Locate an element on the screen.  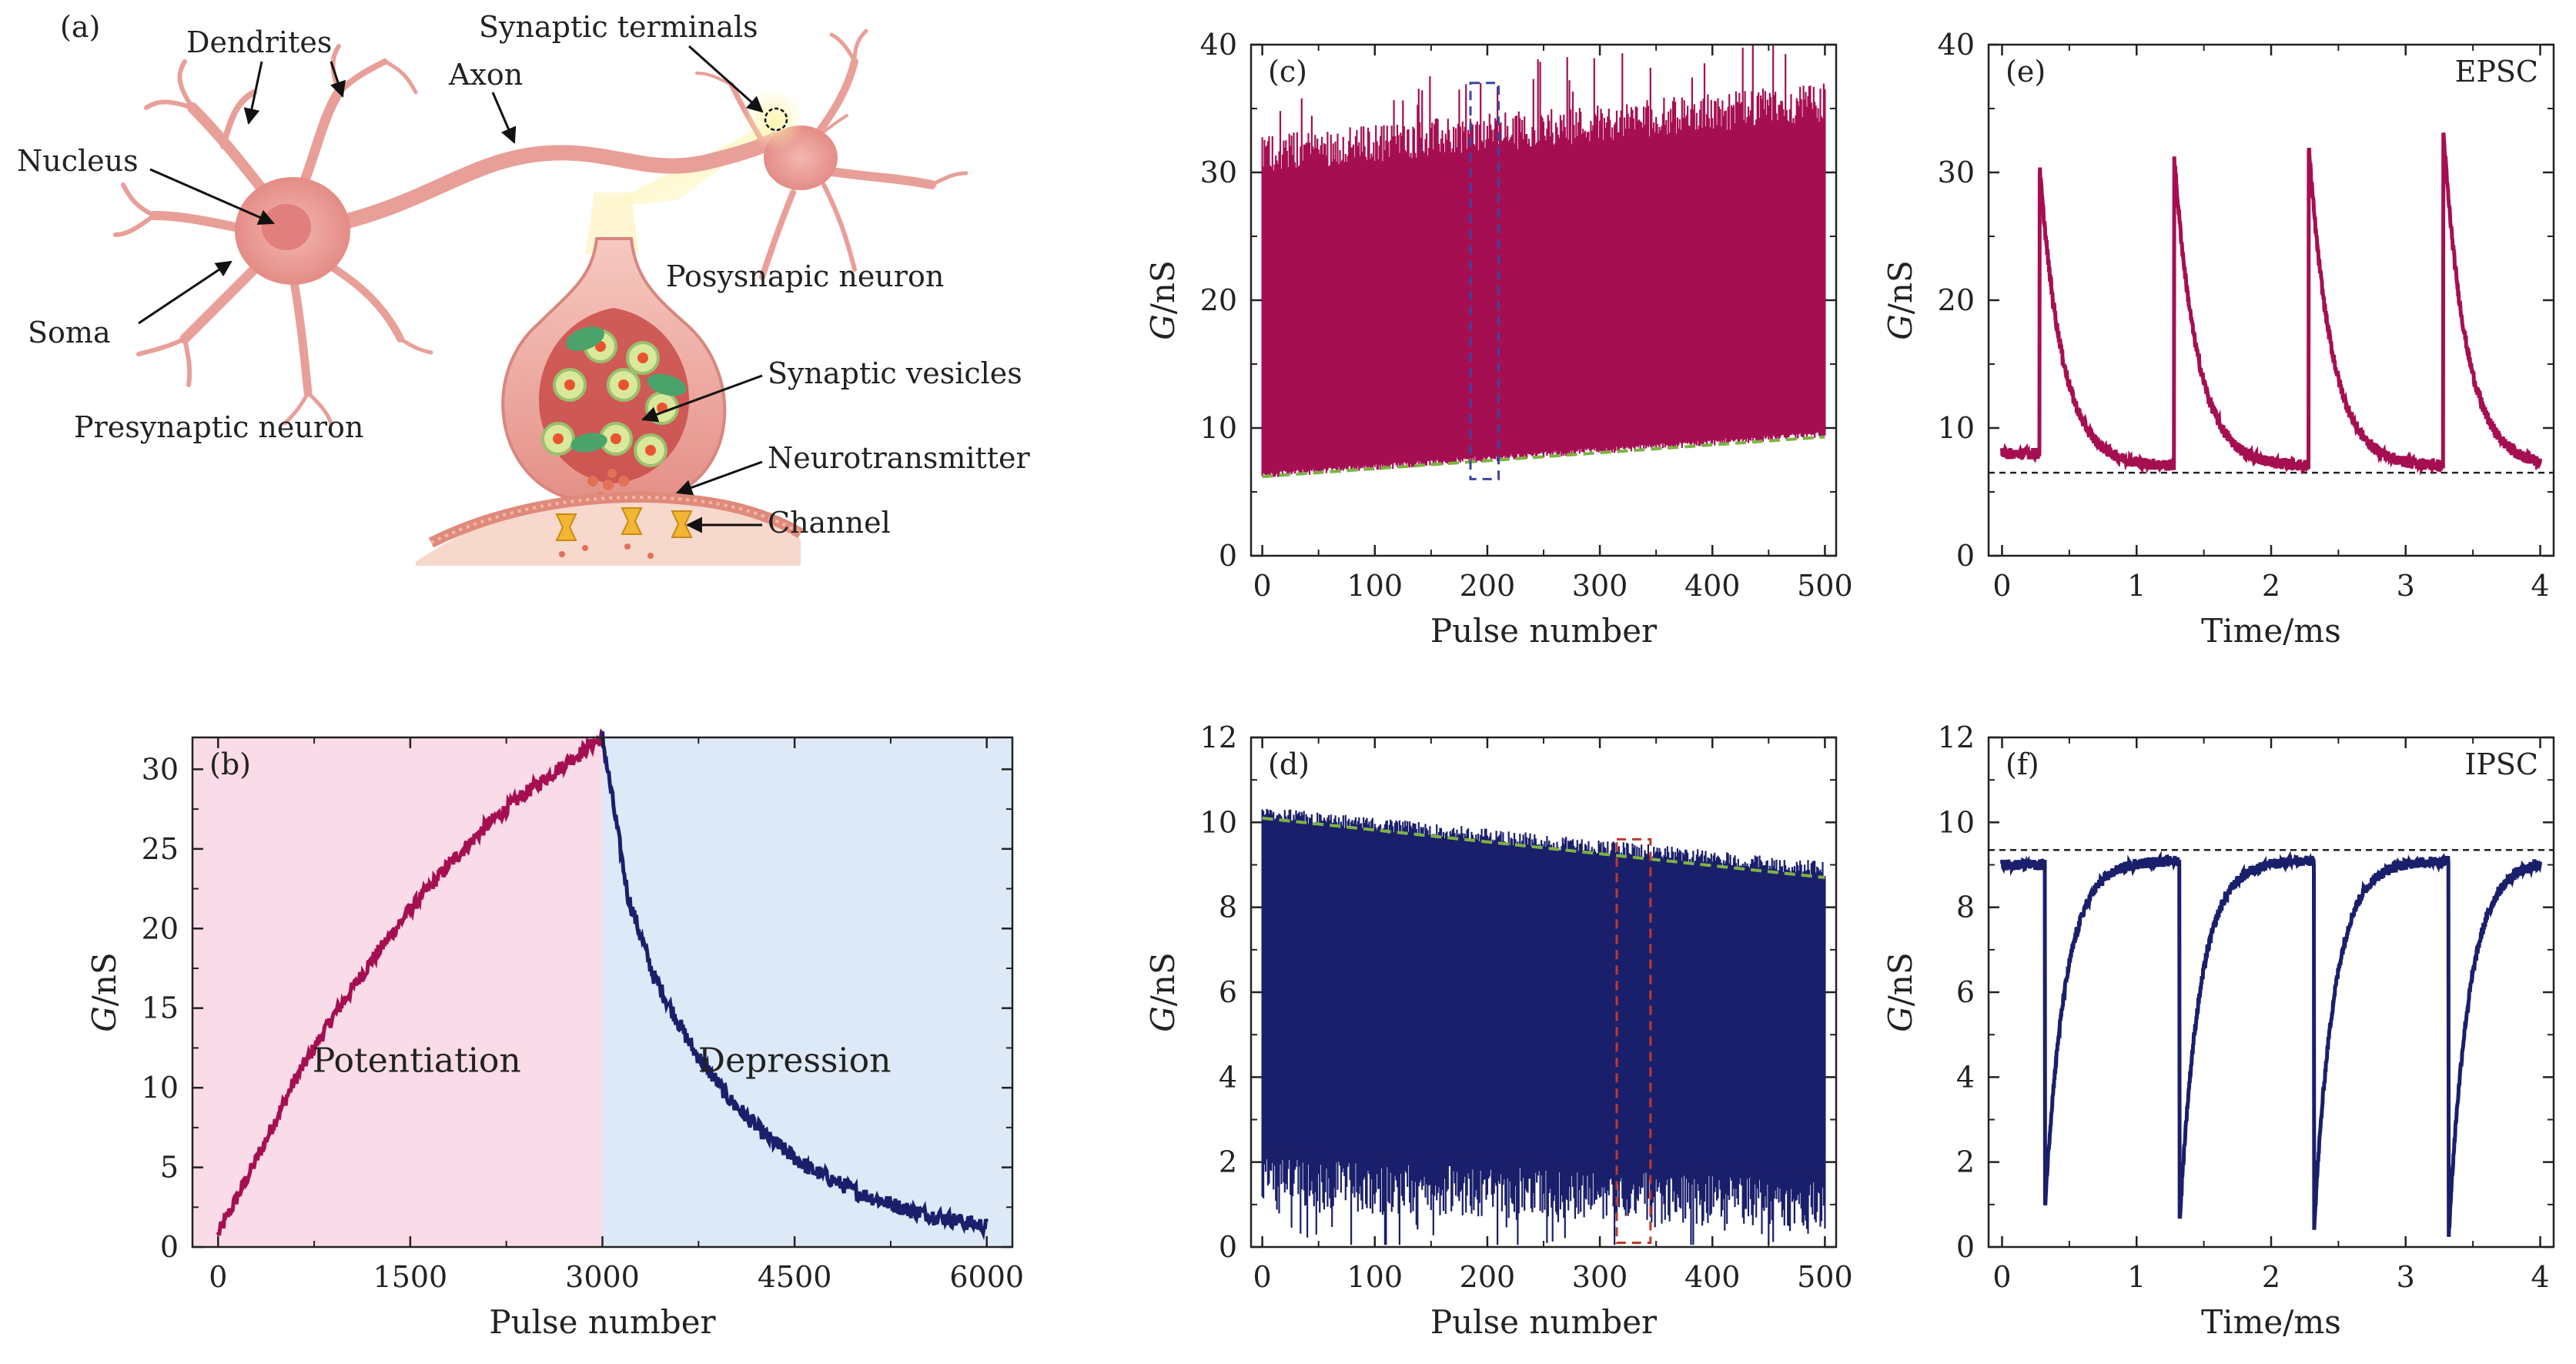
panel-c-ylabel: G/nS is located at coordinates (1163, 300).